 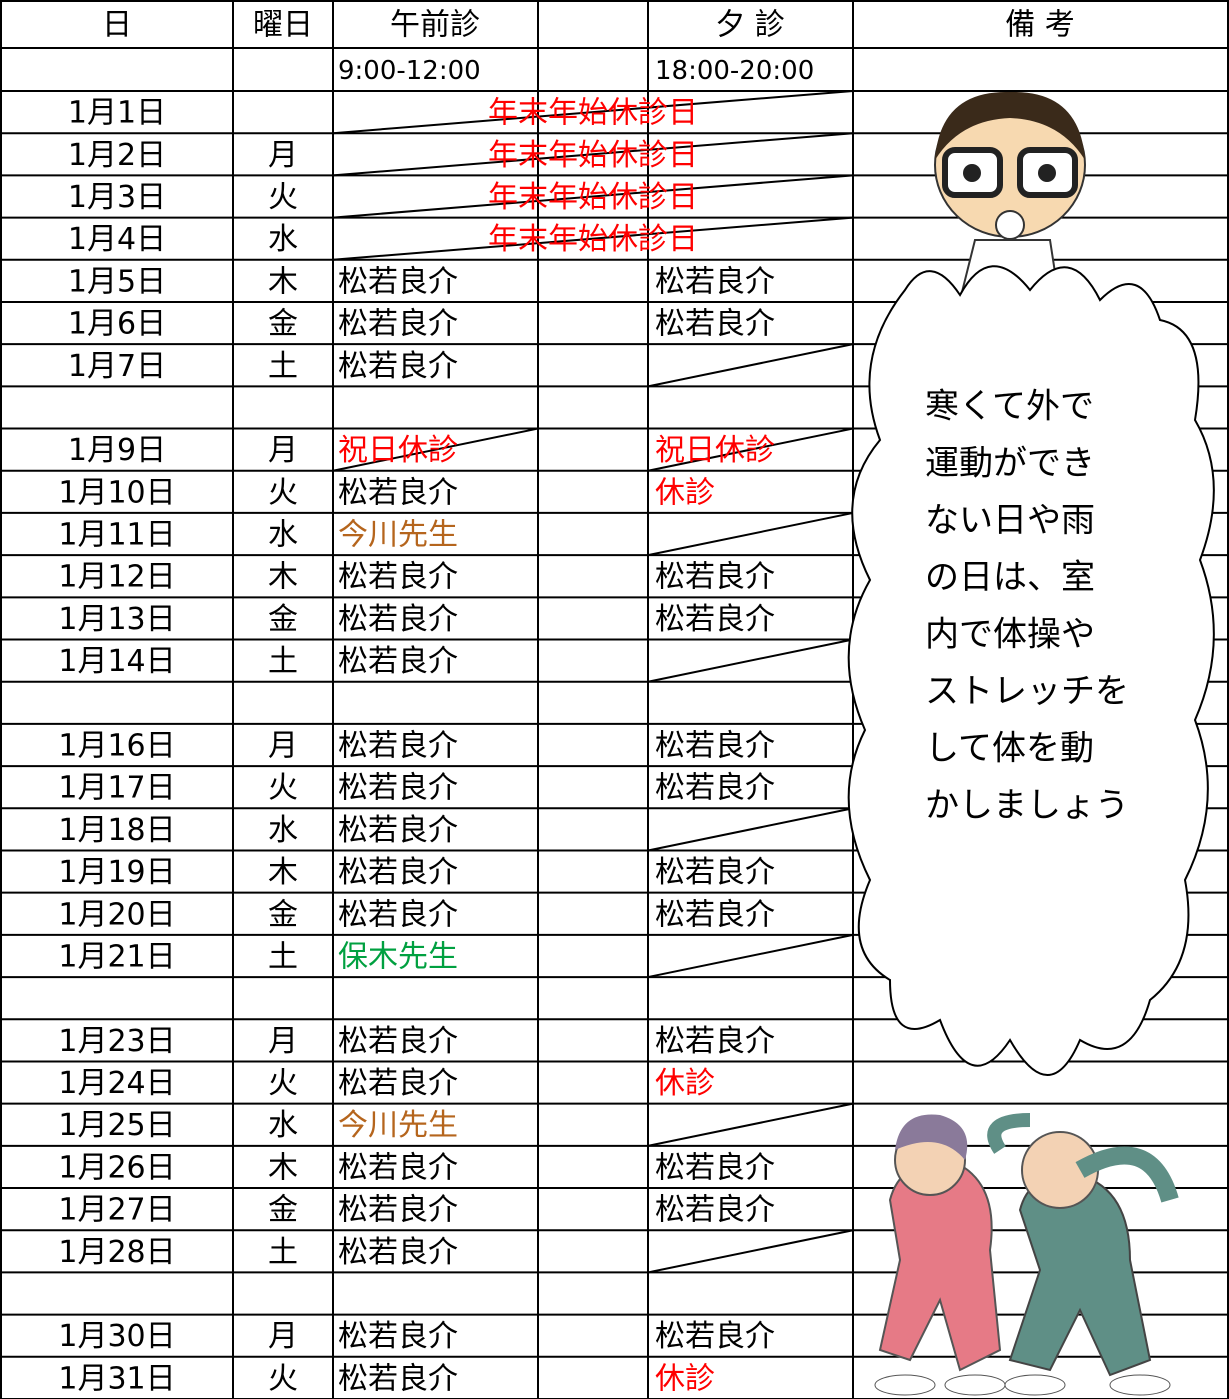 What do you see at coordinates (116, 1125) in the screenshot?
I see `date: 1月25日` at bounding box center [116, 1125].